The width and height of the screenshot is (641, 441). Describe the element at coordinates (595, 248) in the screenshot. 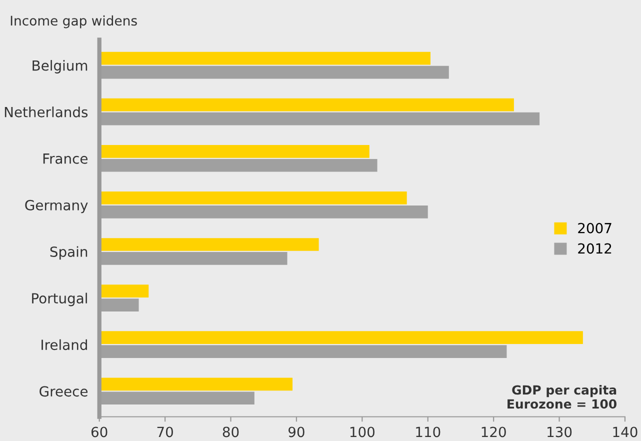

I see `legend-label: 2012` at that location.